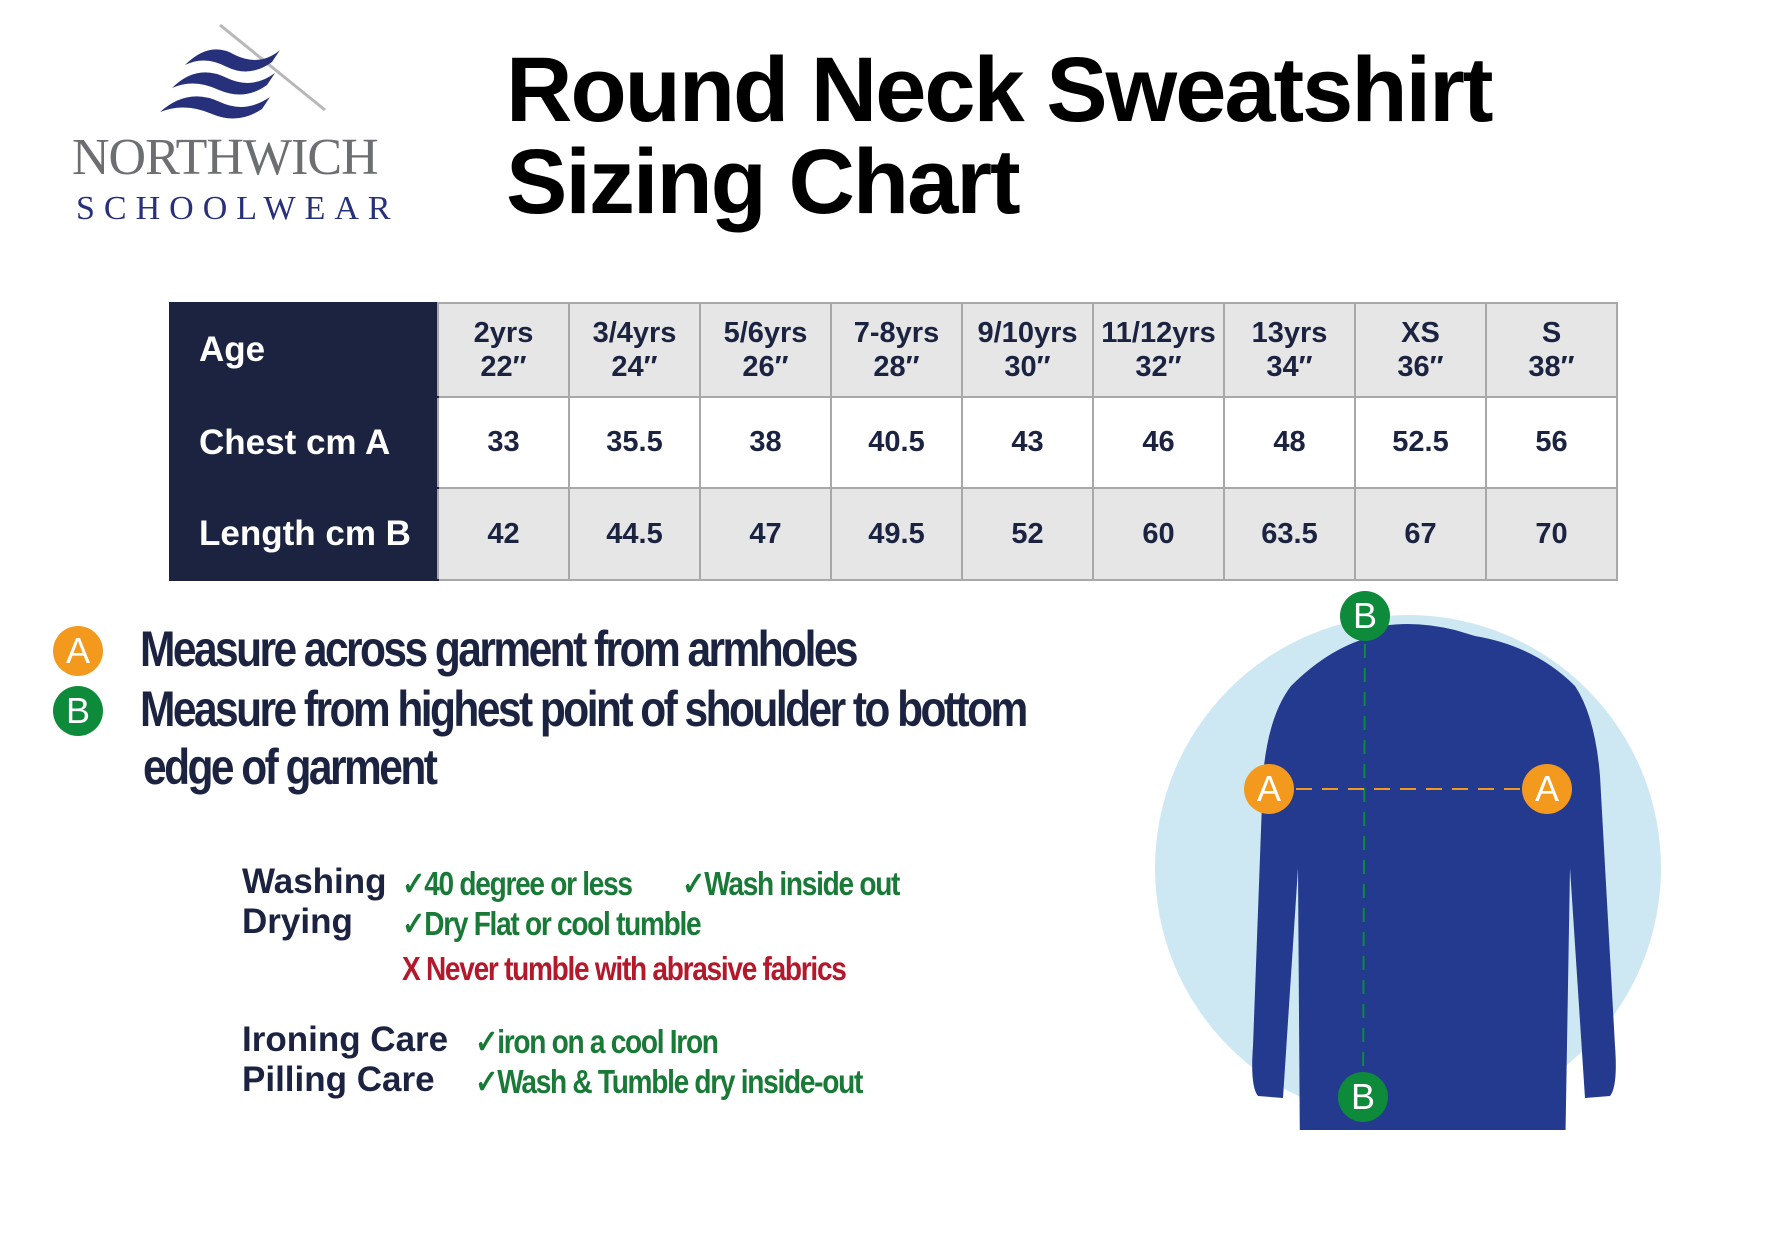 The width and height of the screenshot is (1780, 1250). I want to click on age-label: 2yrs, so click(503, 333).